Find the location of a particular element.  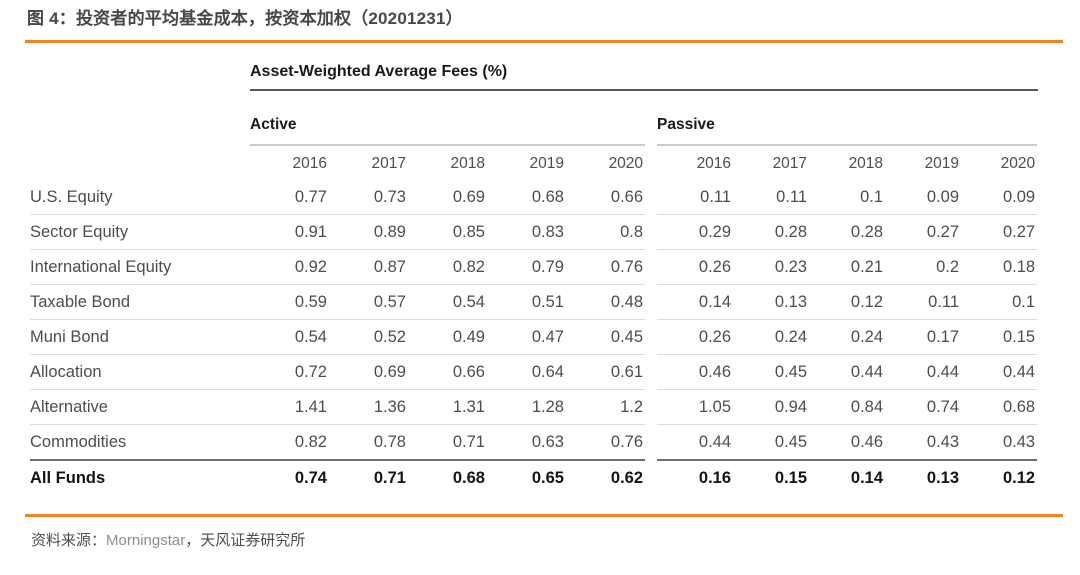

fee-value-active: 0.73 is located at coordinates (368, 197).